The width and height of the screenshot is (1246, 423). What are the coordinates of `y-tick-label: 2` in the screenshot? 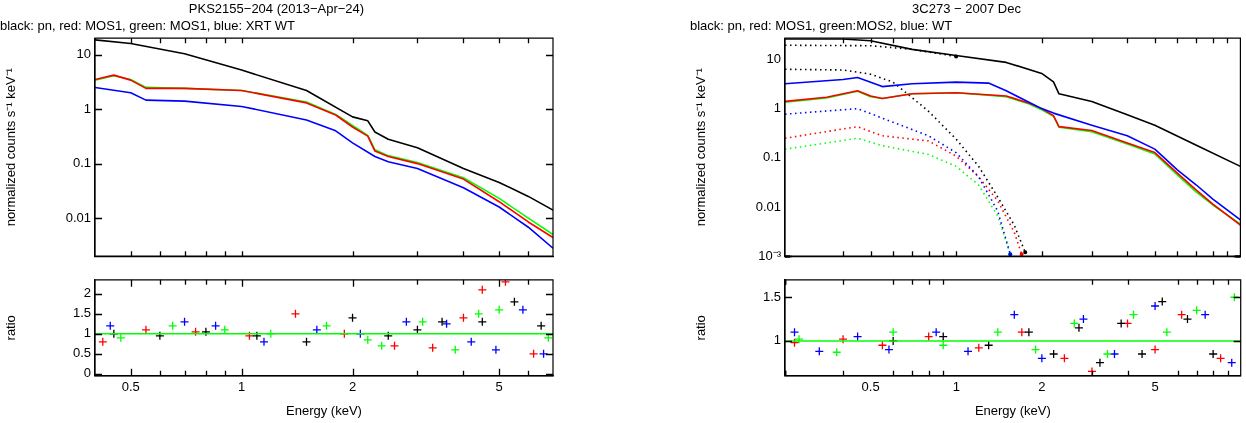 It's located at (87, 293).